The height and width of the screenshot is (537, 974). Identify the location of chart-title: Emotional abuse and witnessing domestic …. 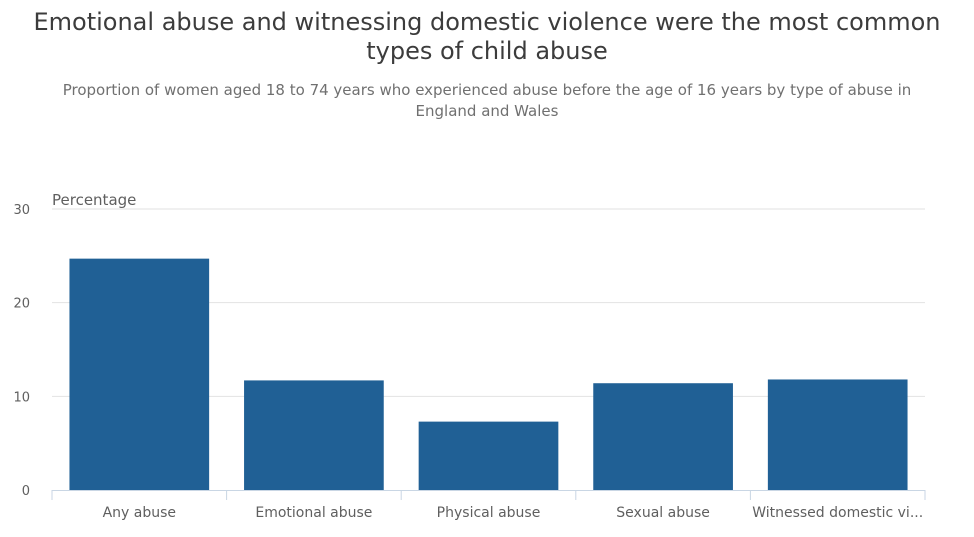
(487, 36).